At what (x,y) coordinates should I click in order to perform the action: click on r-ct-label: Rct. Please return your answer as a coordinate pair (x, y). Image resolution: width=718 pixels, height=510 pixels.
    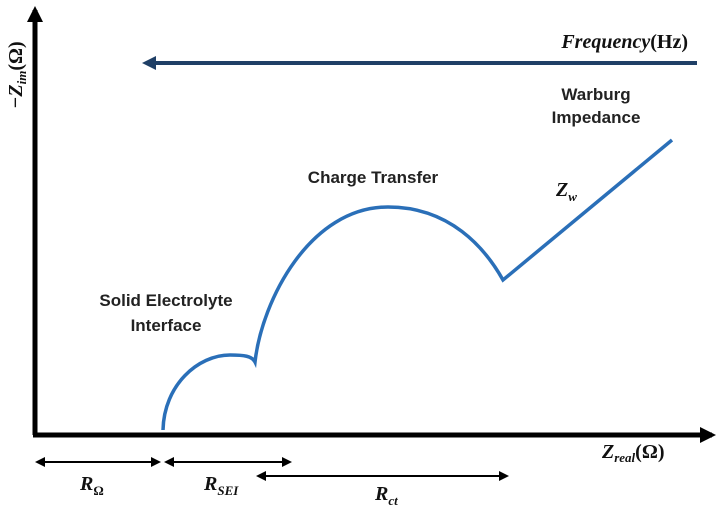
    Looking at the image, I should click on (386, 495).